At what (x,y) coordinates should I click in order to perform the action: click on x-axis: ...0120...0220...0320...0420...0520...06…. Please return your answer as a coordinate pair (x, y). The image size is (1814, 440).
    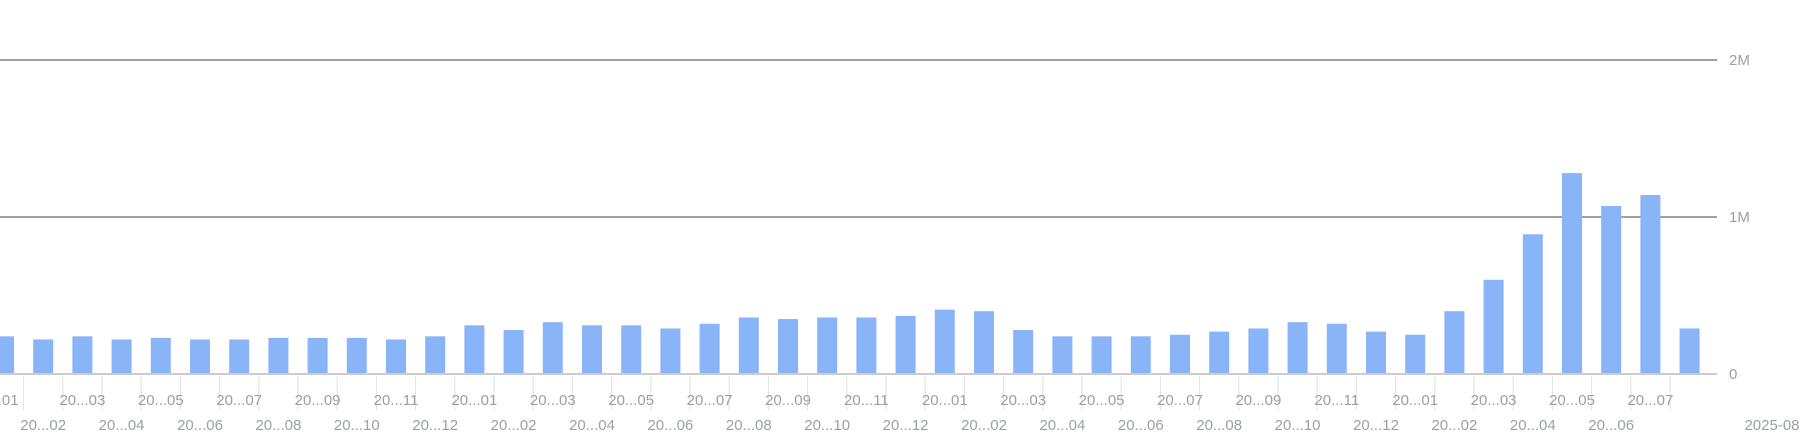
    Looking at the image, I should click on (900, 403).